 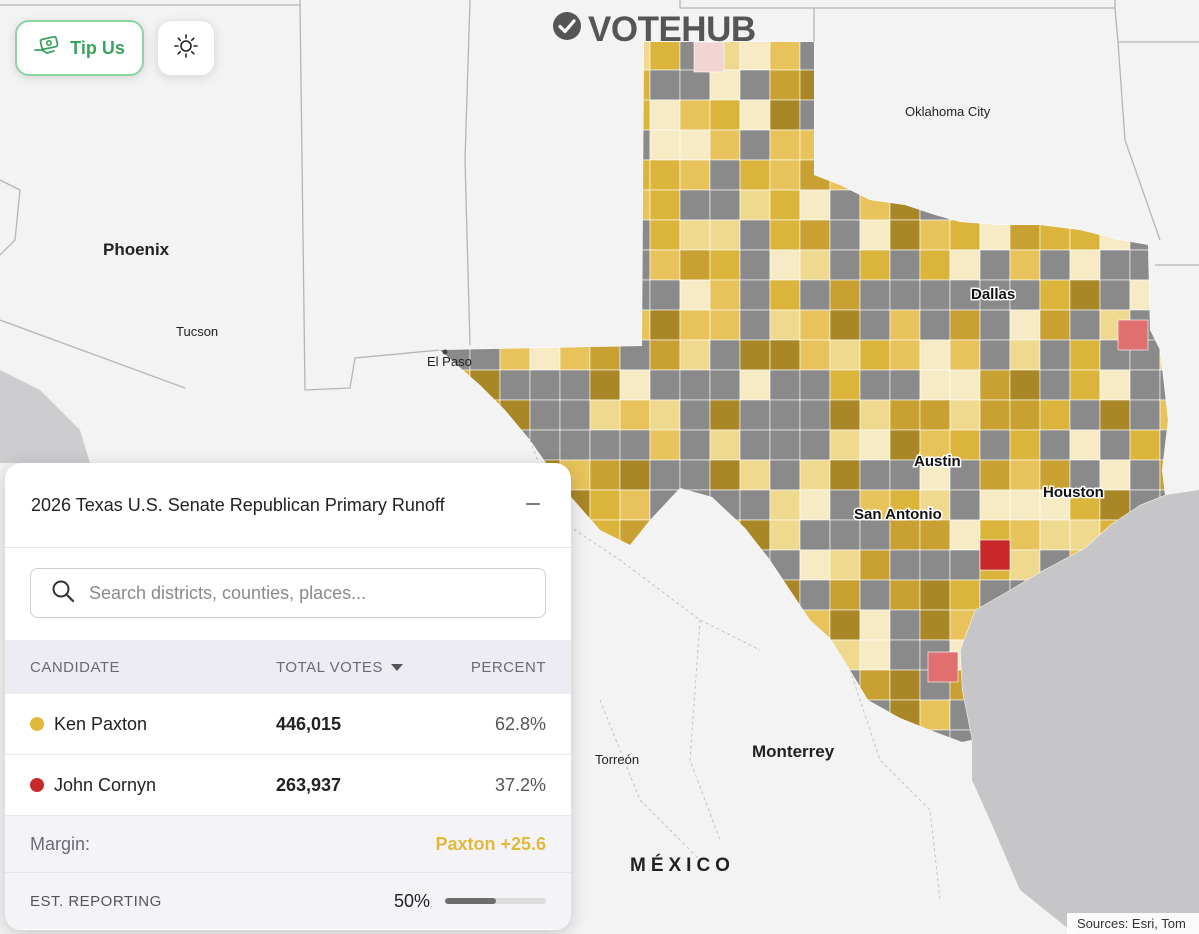 I want to click on map-attribution: Sources: Esri, Tom, so click(x=1133, y=923).